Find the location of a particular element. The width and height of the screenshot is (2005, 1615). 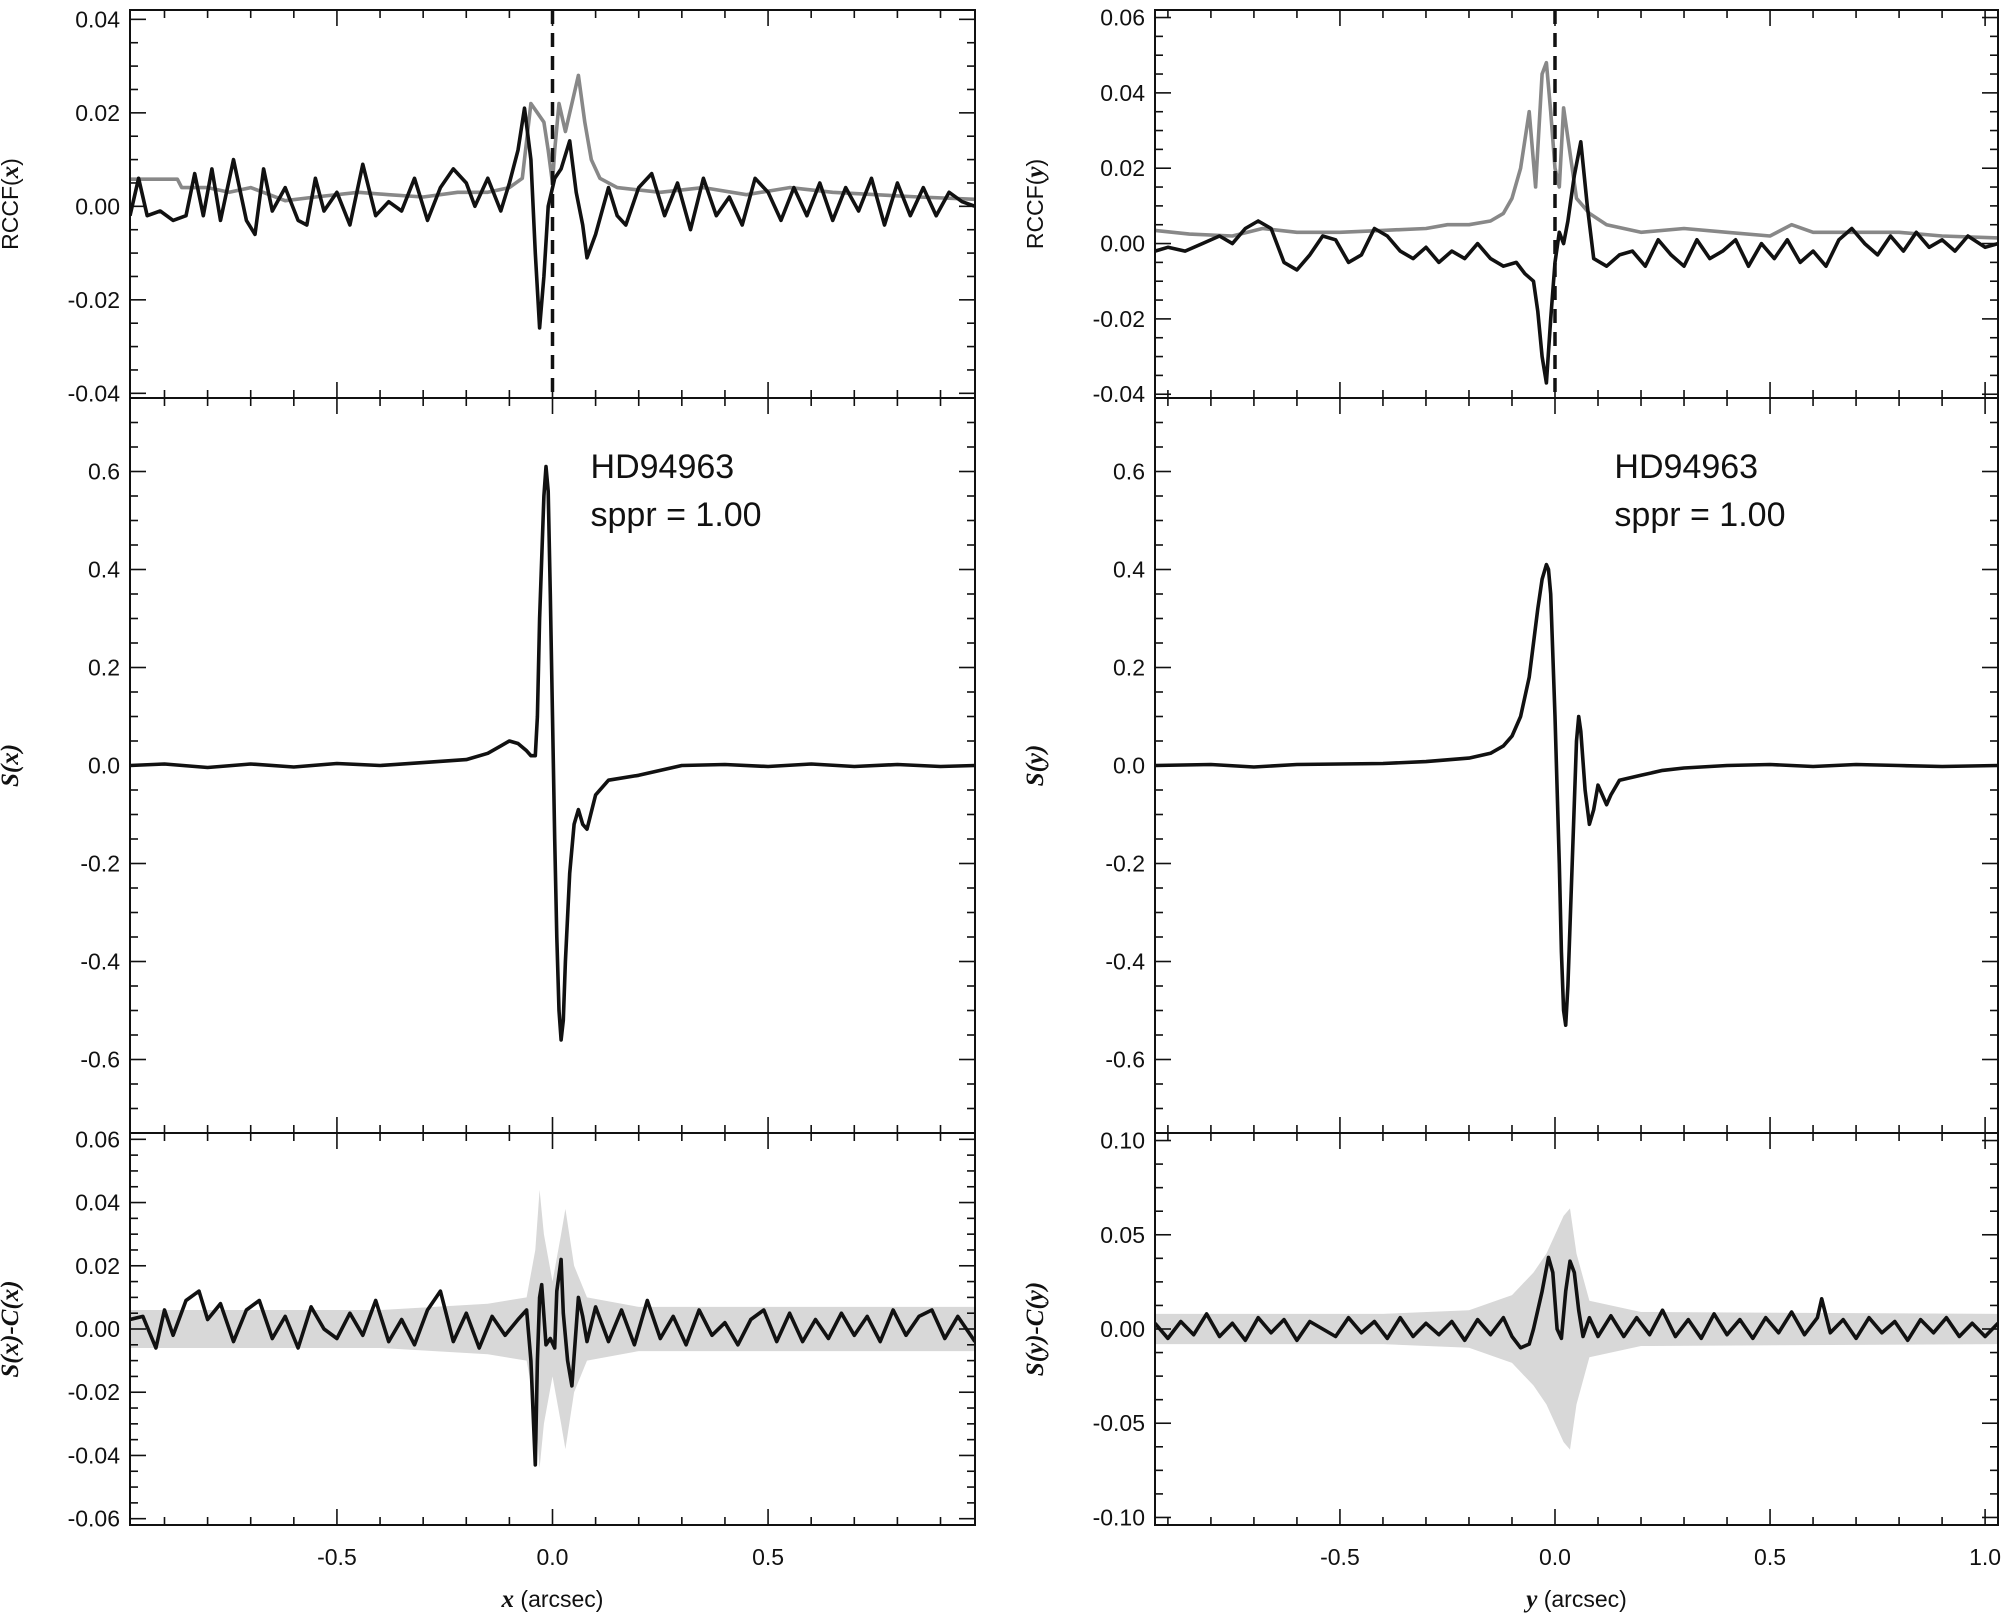

x-rccf-ytick-label: -0.02 is located at coordinates (94, 300).